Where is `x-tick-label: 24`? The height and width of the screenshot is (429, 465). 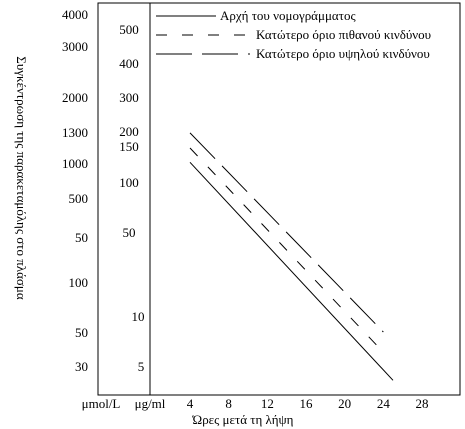 x-tick-label: 24 is located at coordinates (384, 403).